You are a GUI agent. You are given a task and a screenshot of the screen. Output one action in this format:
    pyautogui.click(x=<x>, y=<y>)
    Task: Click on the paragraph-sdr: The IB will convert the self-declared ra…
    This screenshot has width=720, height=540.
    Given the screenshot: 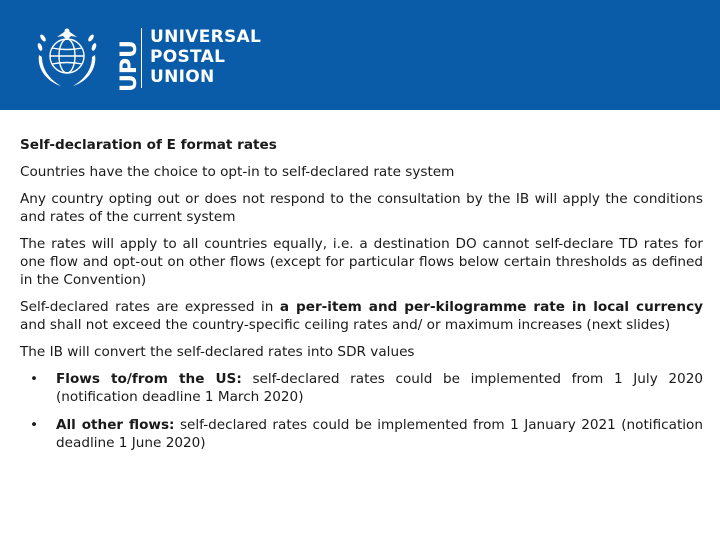 What is the action you would take?
    pyautogui.click(x=217, y=352)
    